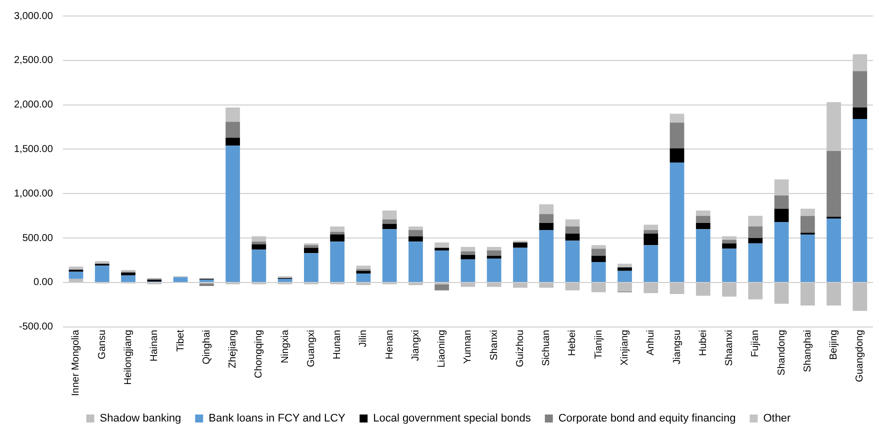  I want to click on x-tick-label: Beijing, so click(834, 345).